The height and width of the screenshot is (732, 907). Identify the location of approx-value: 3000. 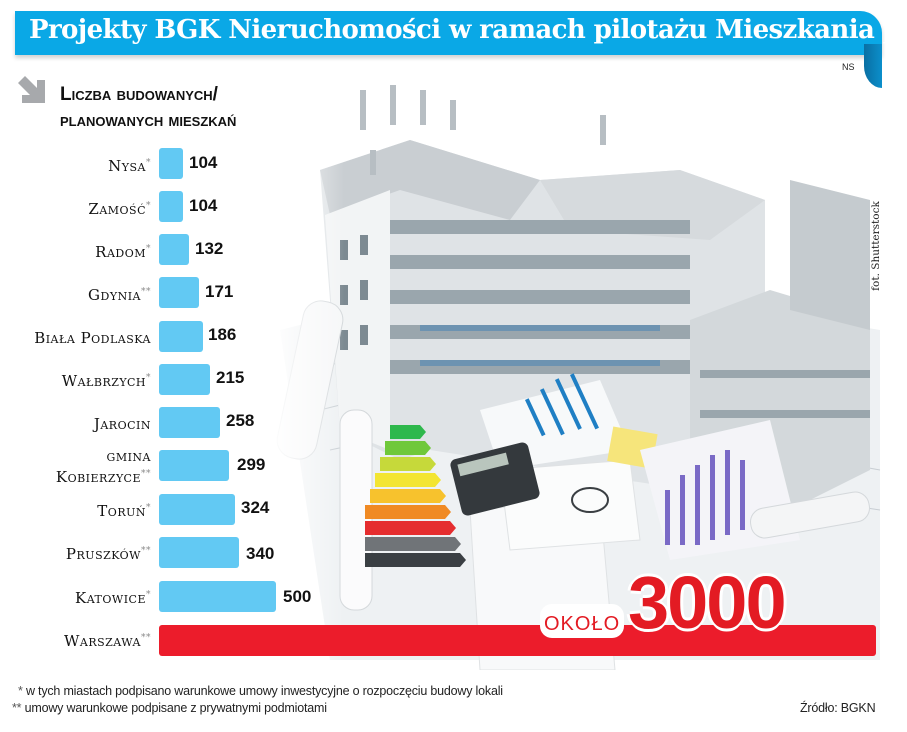
(707, 602).